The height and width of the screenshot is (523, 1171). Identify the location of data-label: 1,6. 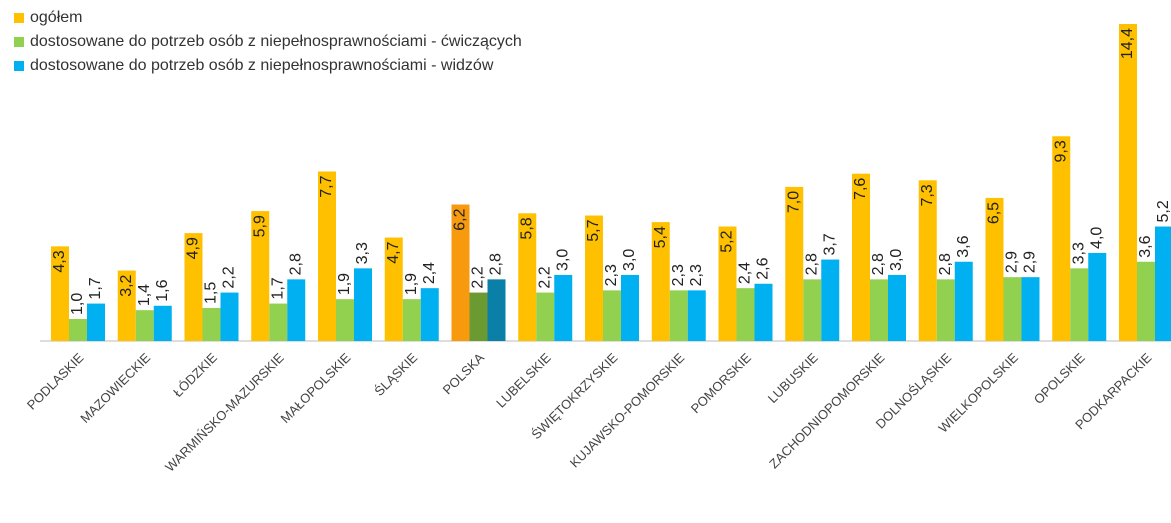
(162, 290).